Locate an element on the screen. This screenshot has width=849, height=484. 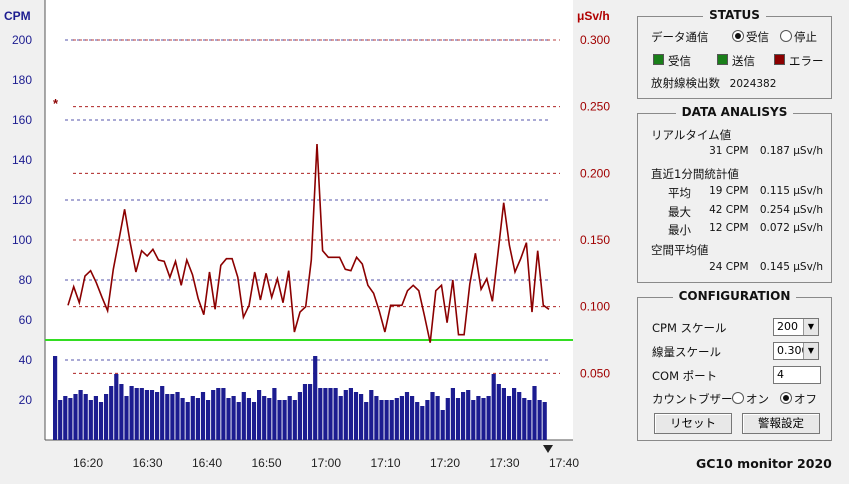
space-avg-cpm: 24 CPM is located at coordinates (729, 267).